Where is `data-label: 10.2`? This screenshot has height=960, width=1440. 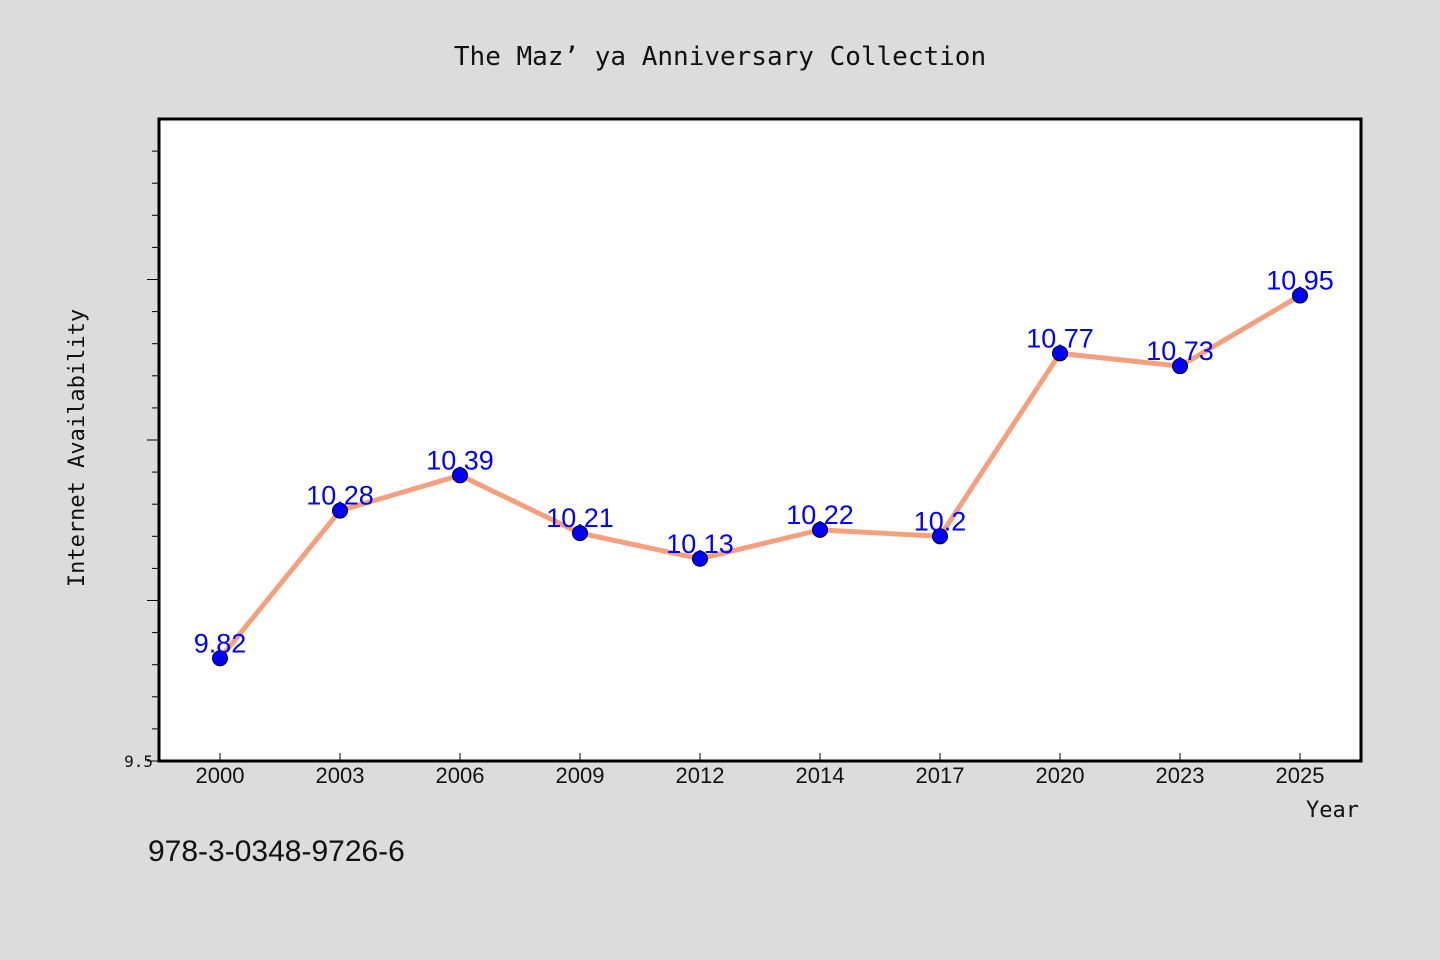 data-label: 10.2 is located at coordinates (940, 521).